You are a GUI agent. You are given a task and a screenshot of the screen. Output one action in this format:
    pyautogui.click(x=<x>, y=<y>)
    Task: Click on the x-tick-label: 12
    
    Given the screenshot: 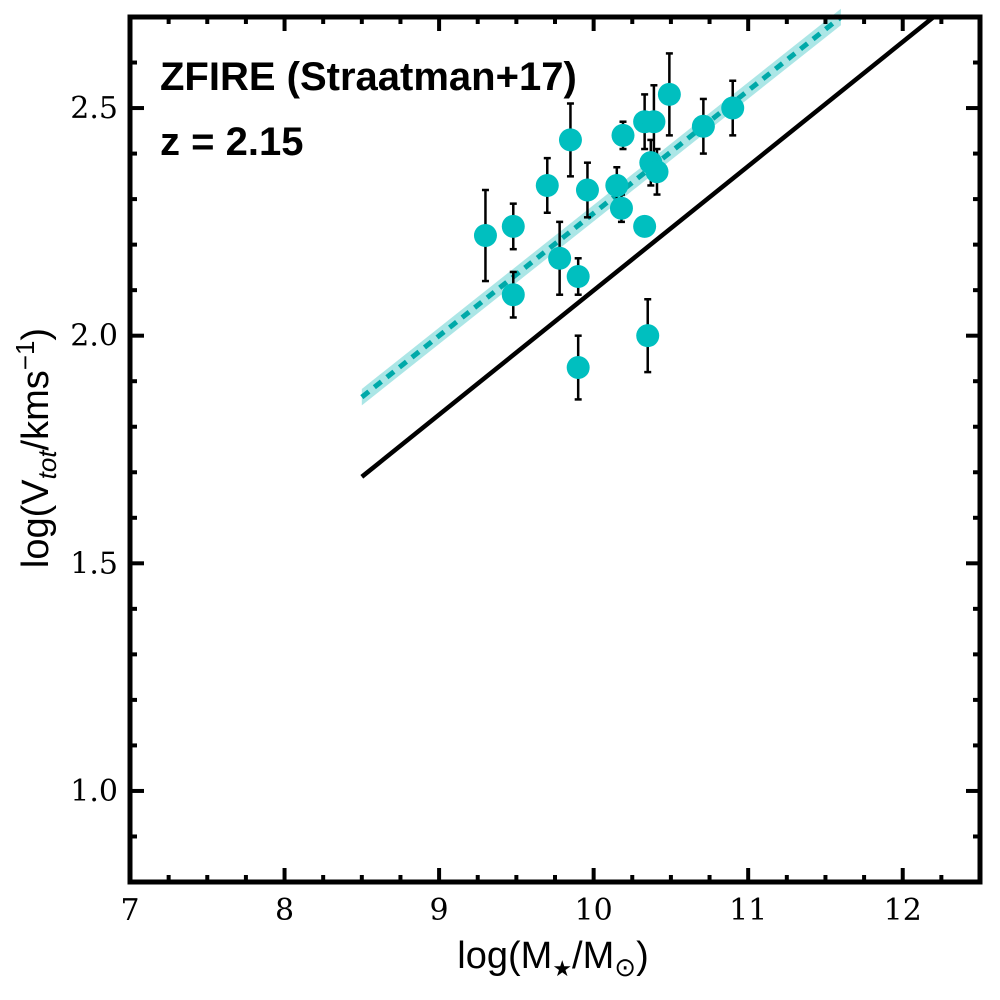 What is the action you would take?
    pyautogui.click(x=903, y=910)
    